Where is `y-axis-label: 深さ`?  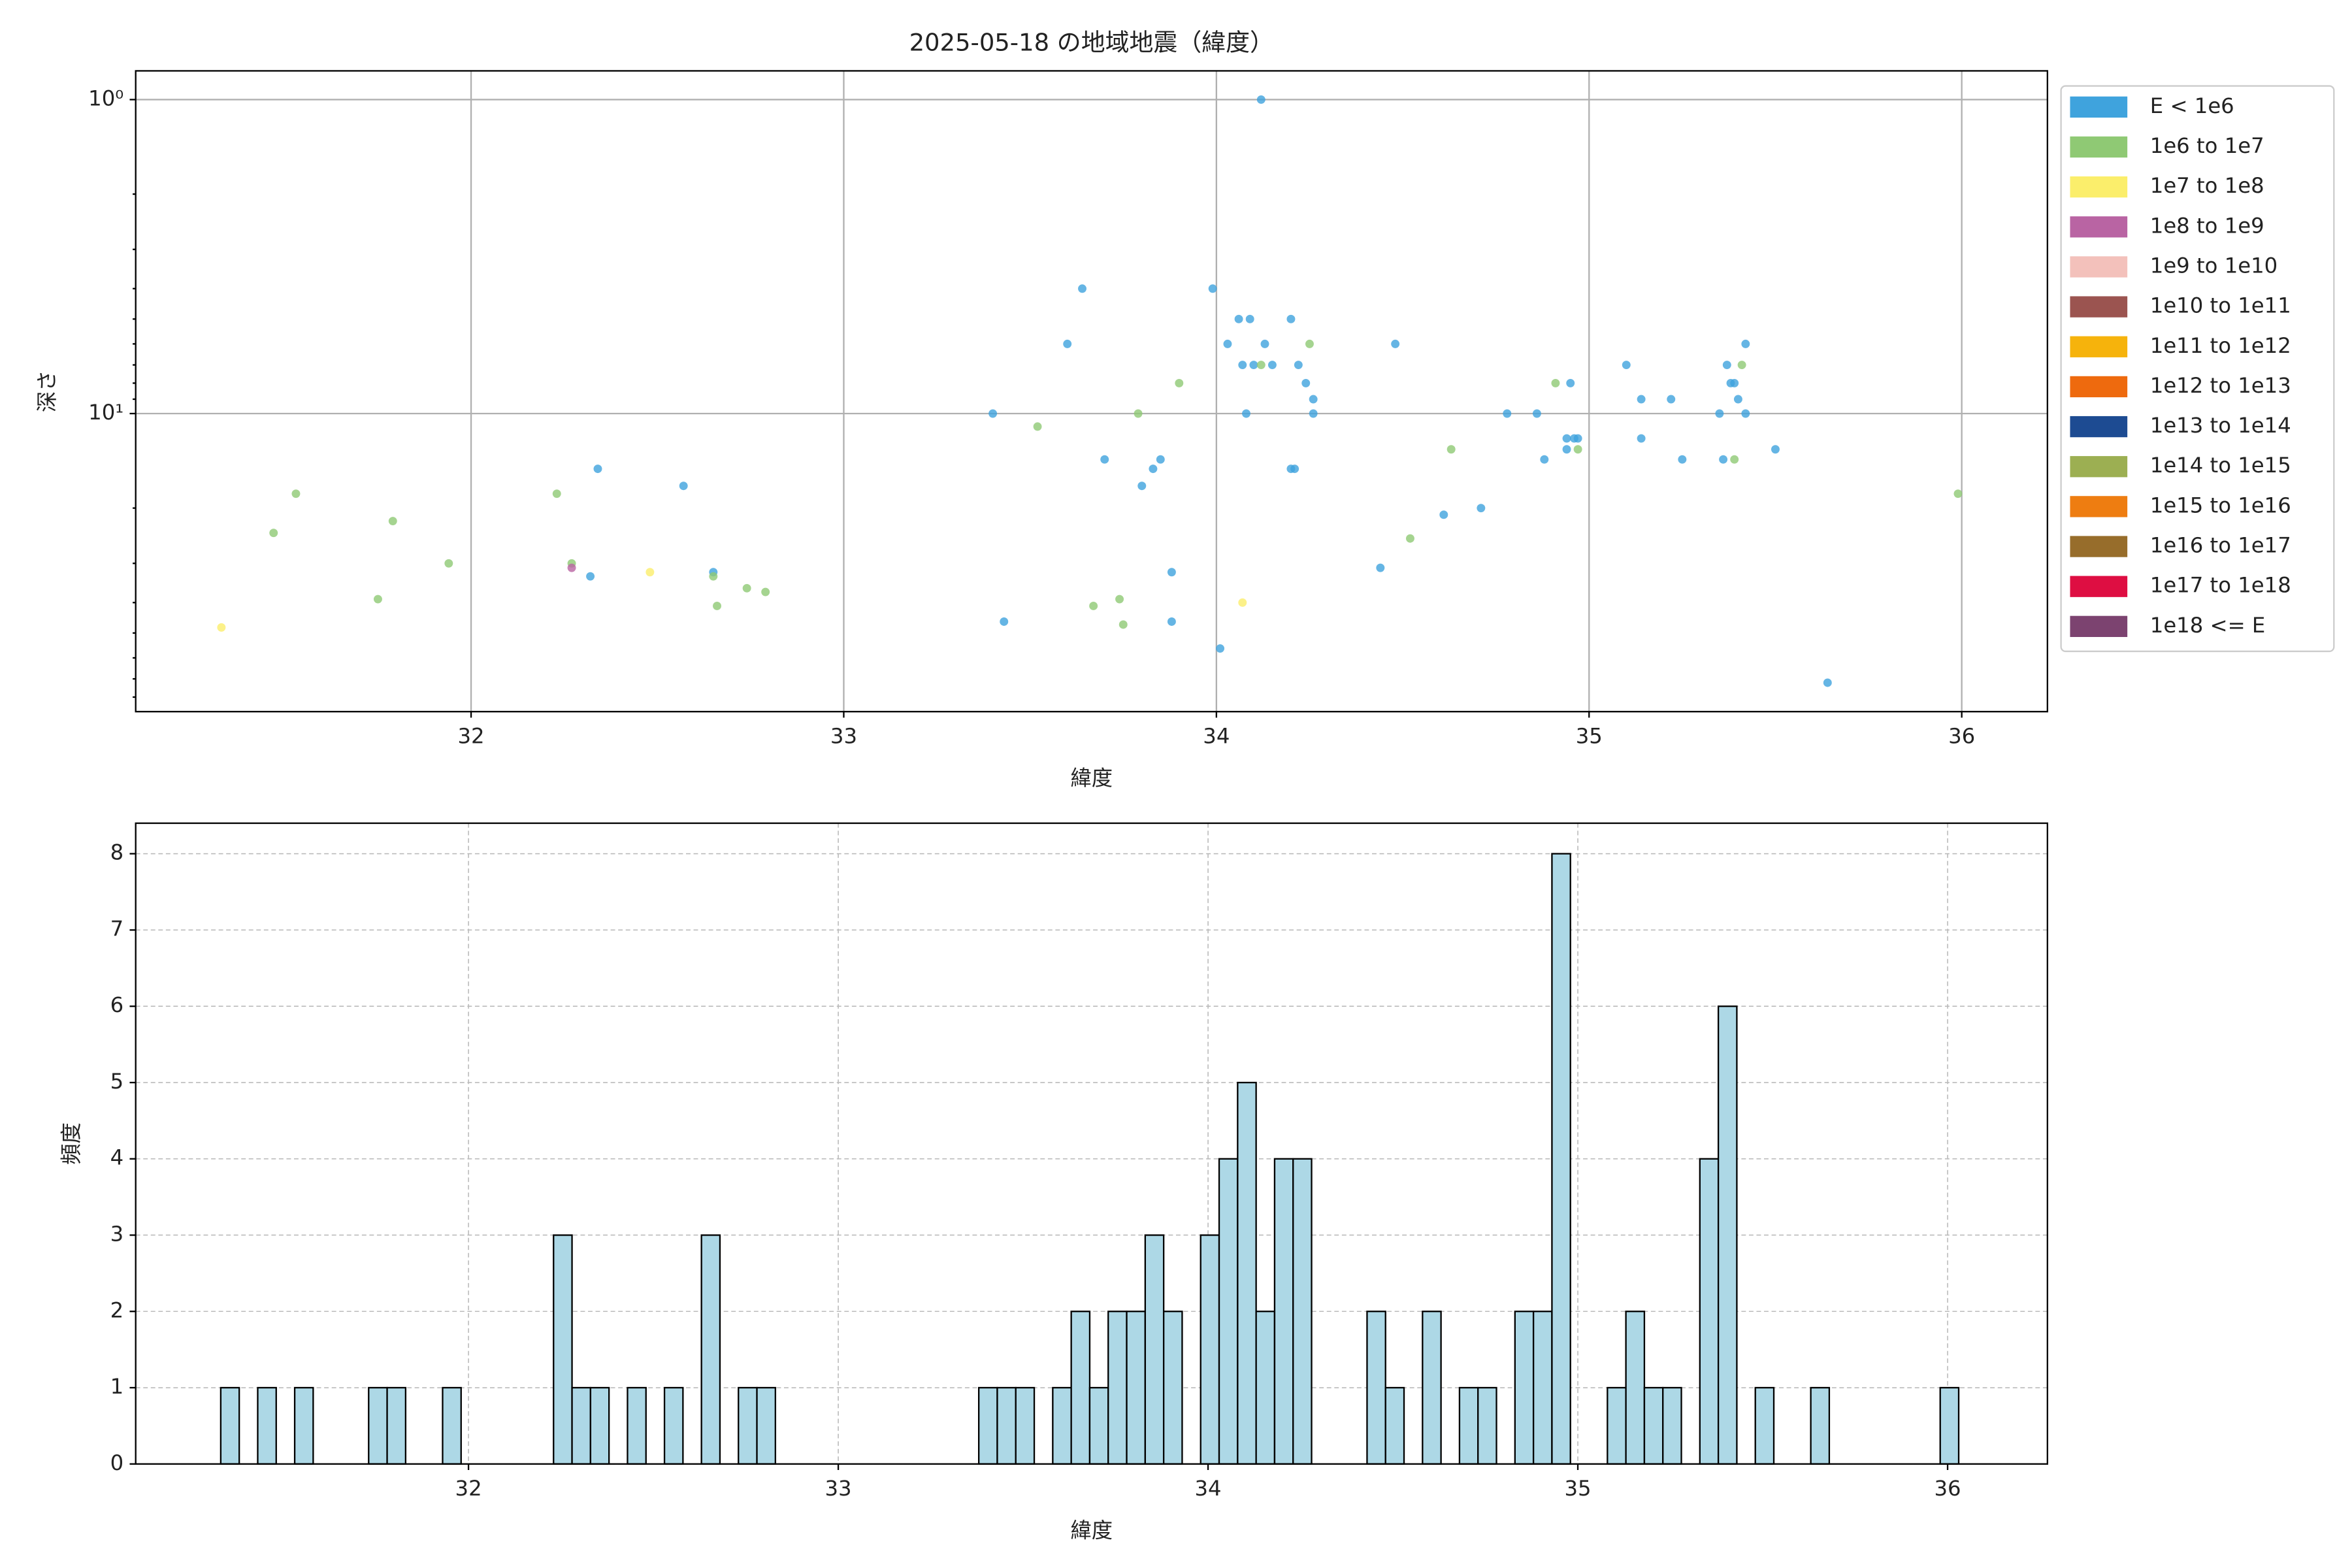
y-axis-label: 深さ is located at coordinates (47, 391).